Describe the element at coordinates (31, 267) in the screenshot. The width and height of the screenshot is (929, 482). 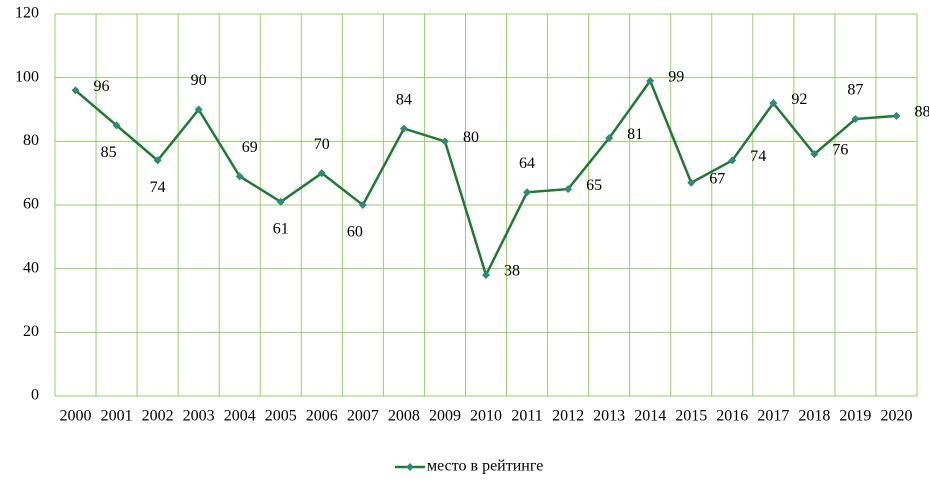
I see `y-tick-label: 40` at that location.